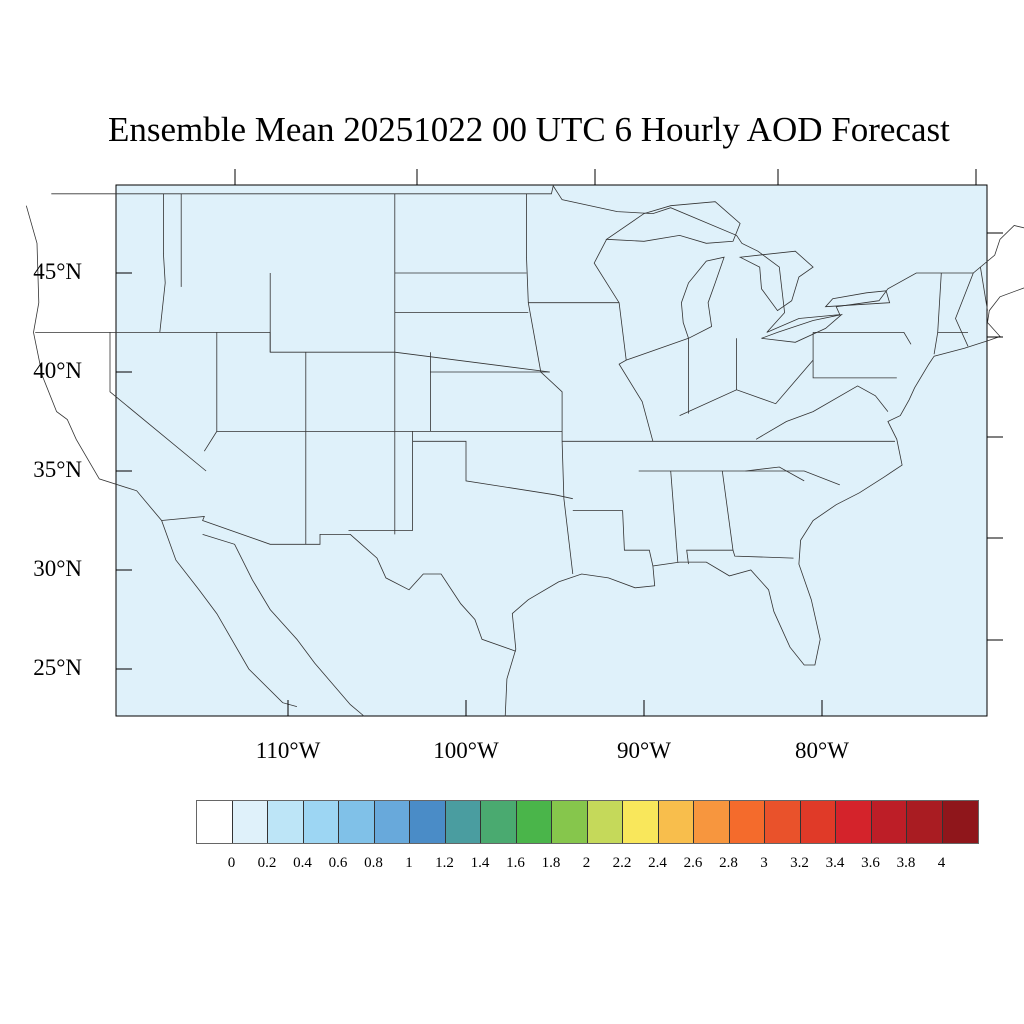 This screenshot has height=1024, width=1024. I want to click on lat-label-35: 35°N, so click(57, 469).